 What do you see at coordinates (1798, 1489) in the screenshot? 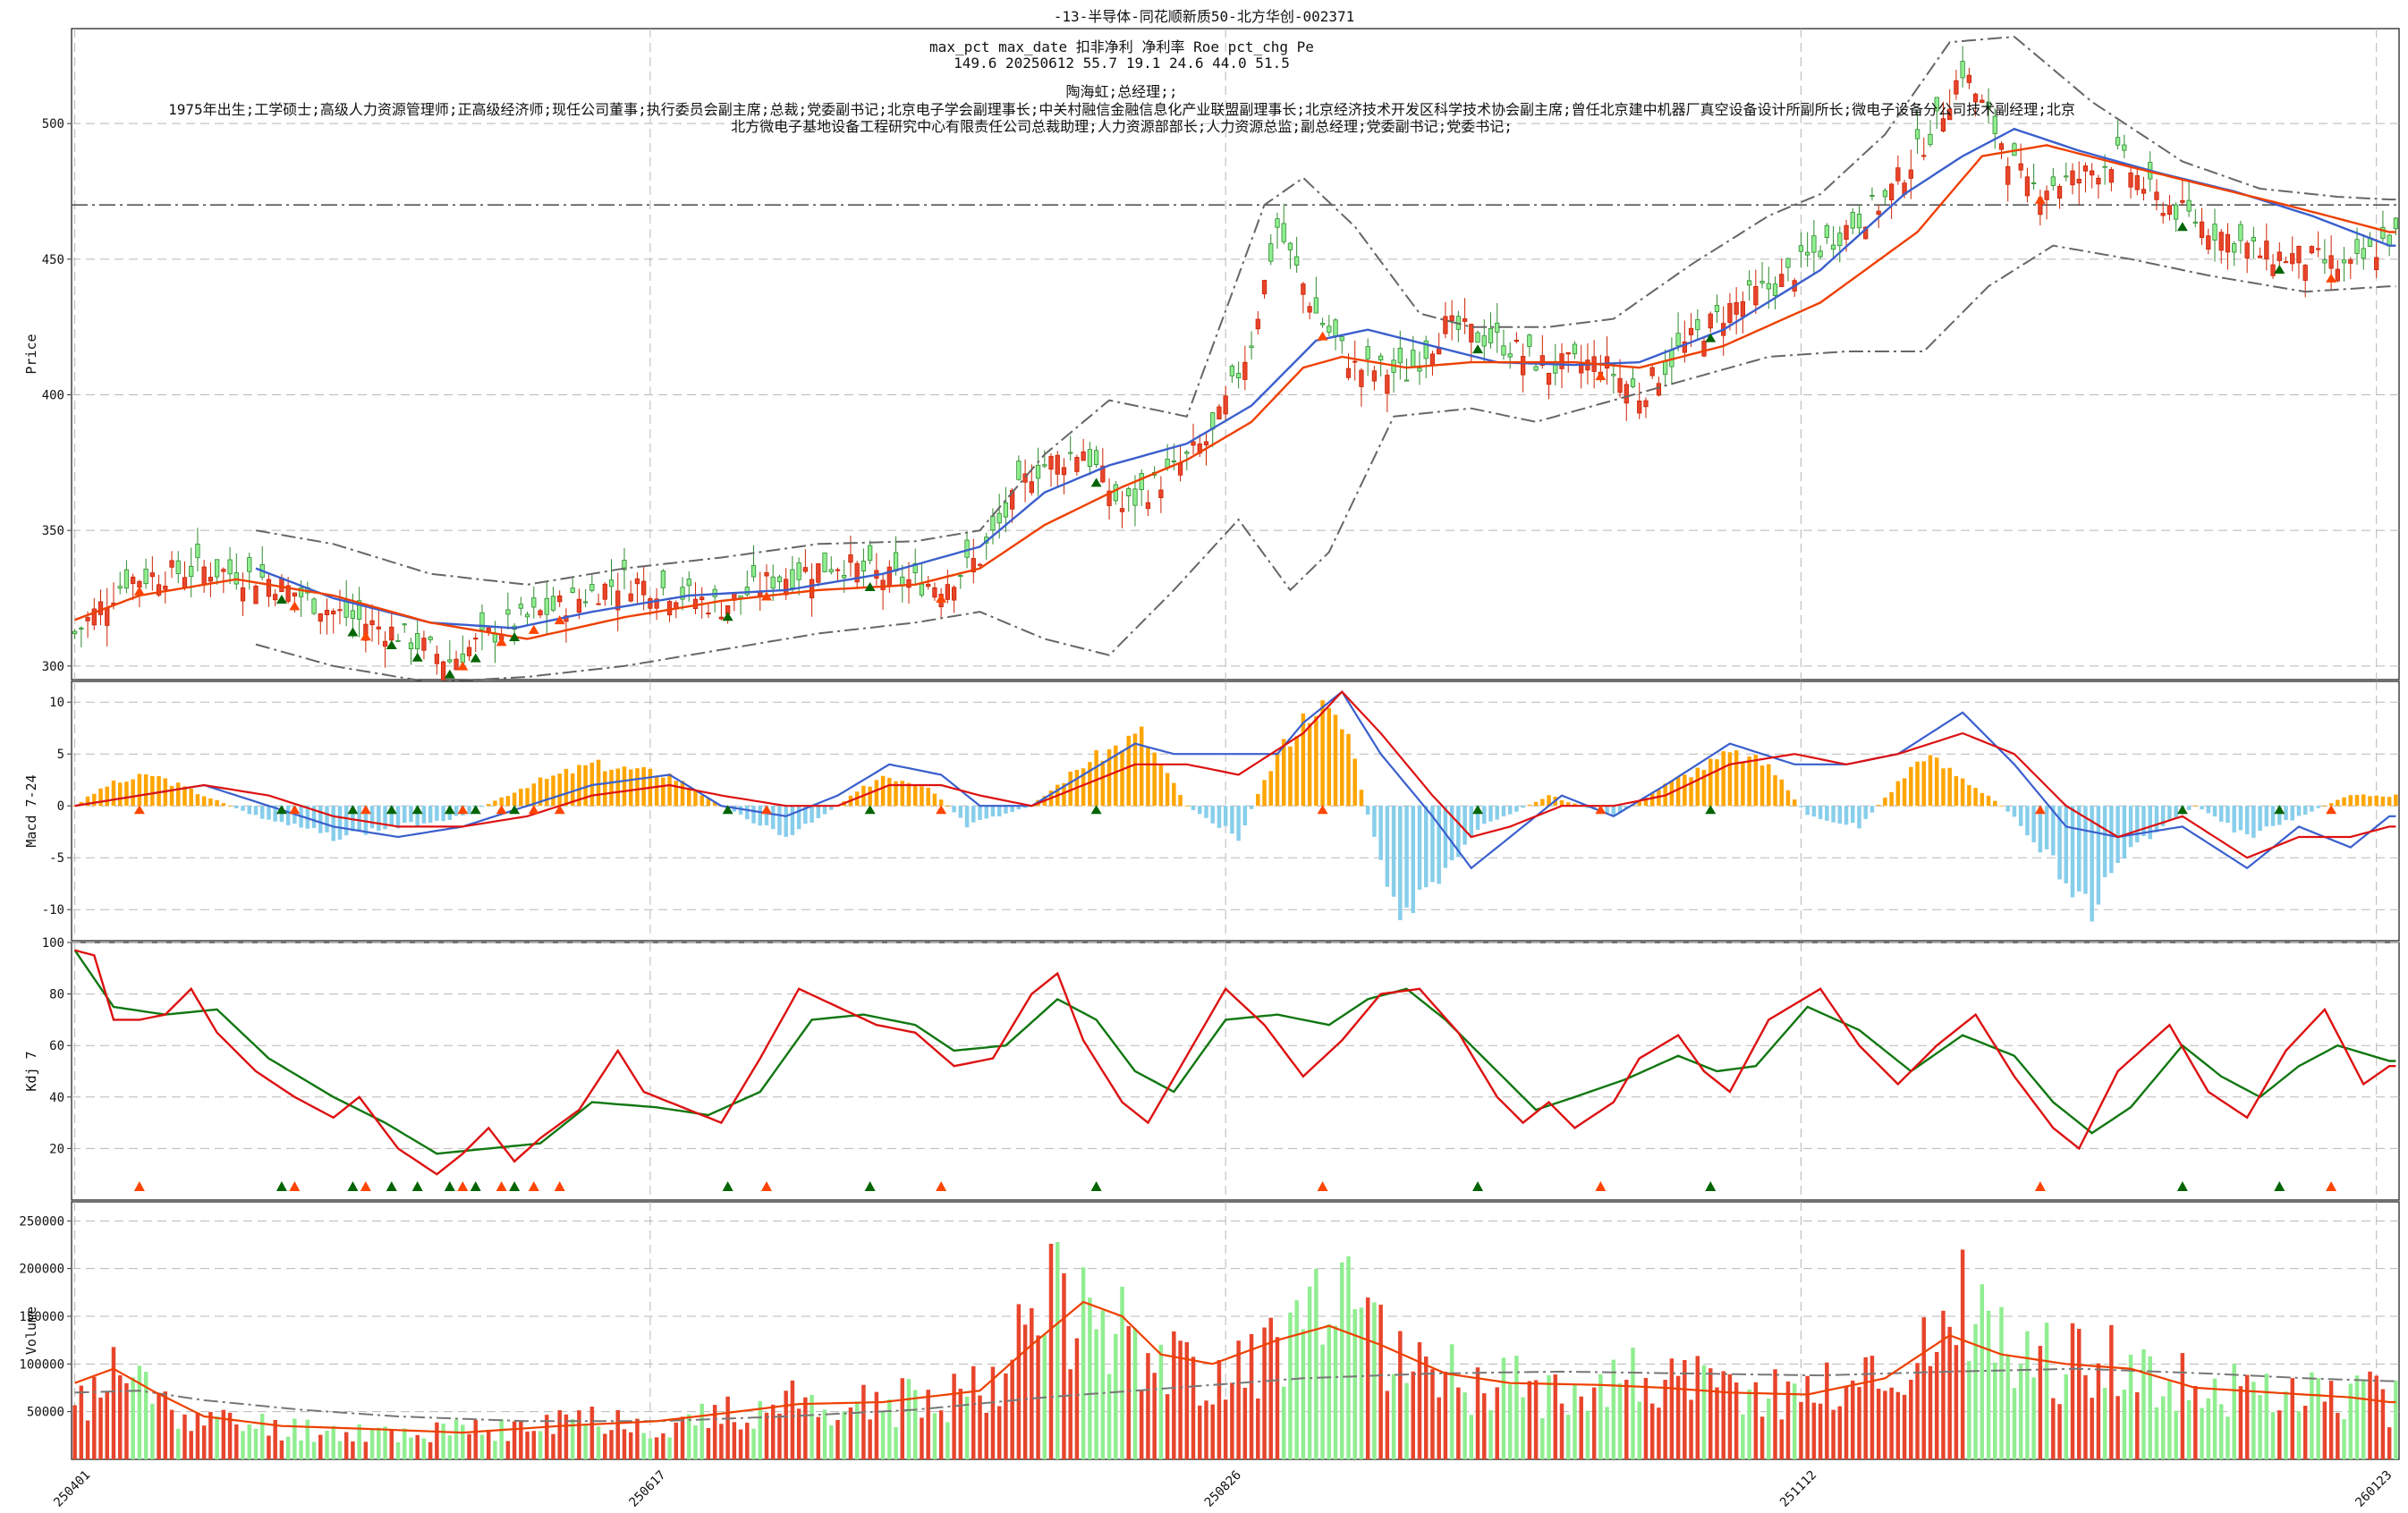
I see `x-tick-label: 251112` at bounding box center [1798, 1489].